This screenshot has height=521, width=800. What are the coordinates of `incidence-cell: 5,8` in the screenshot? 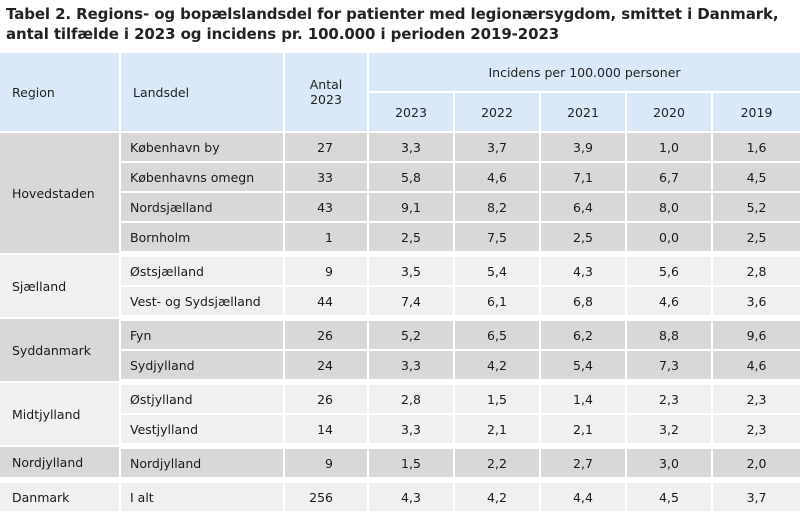 It's located at (411, 177).